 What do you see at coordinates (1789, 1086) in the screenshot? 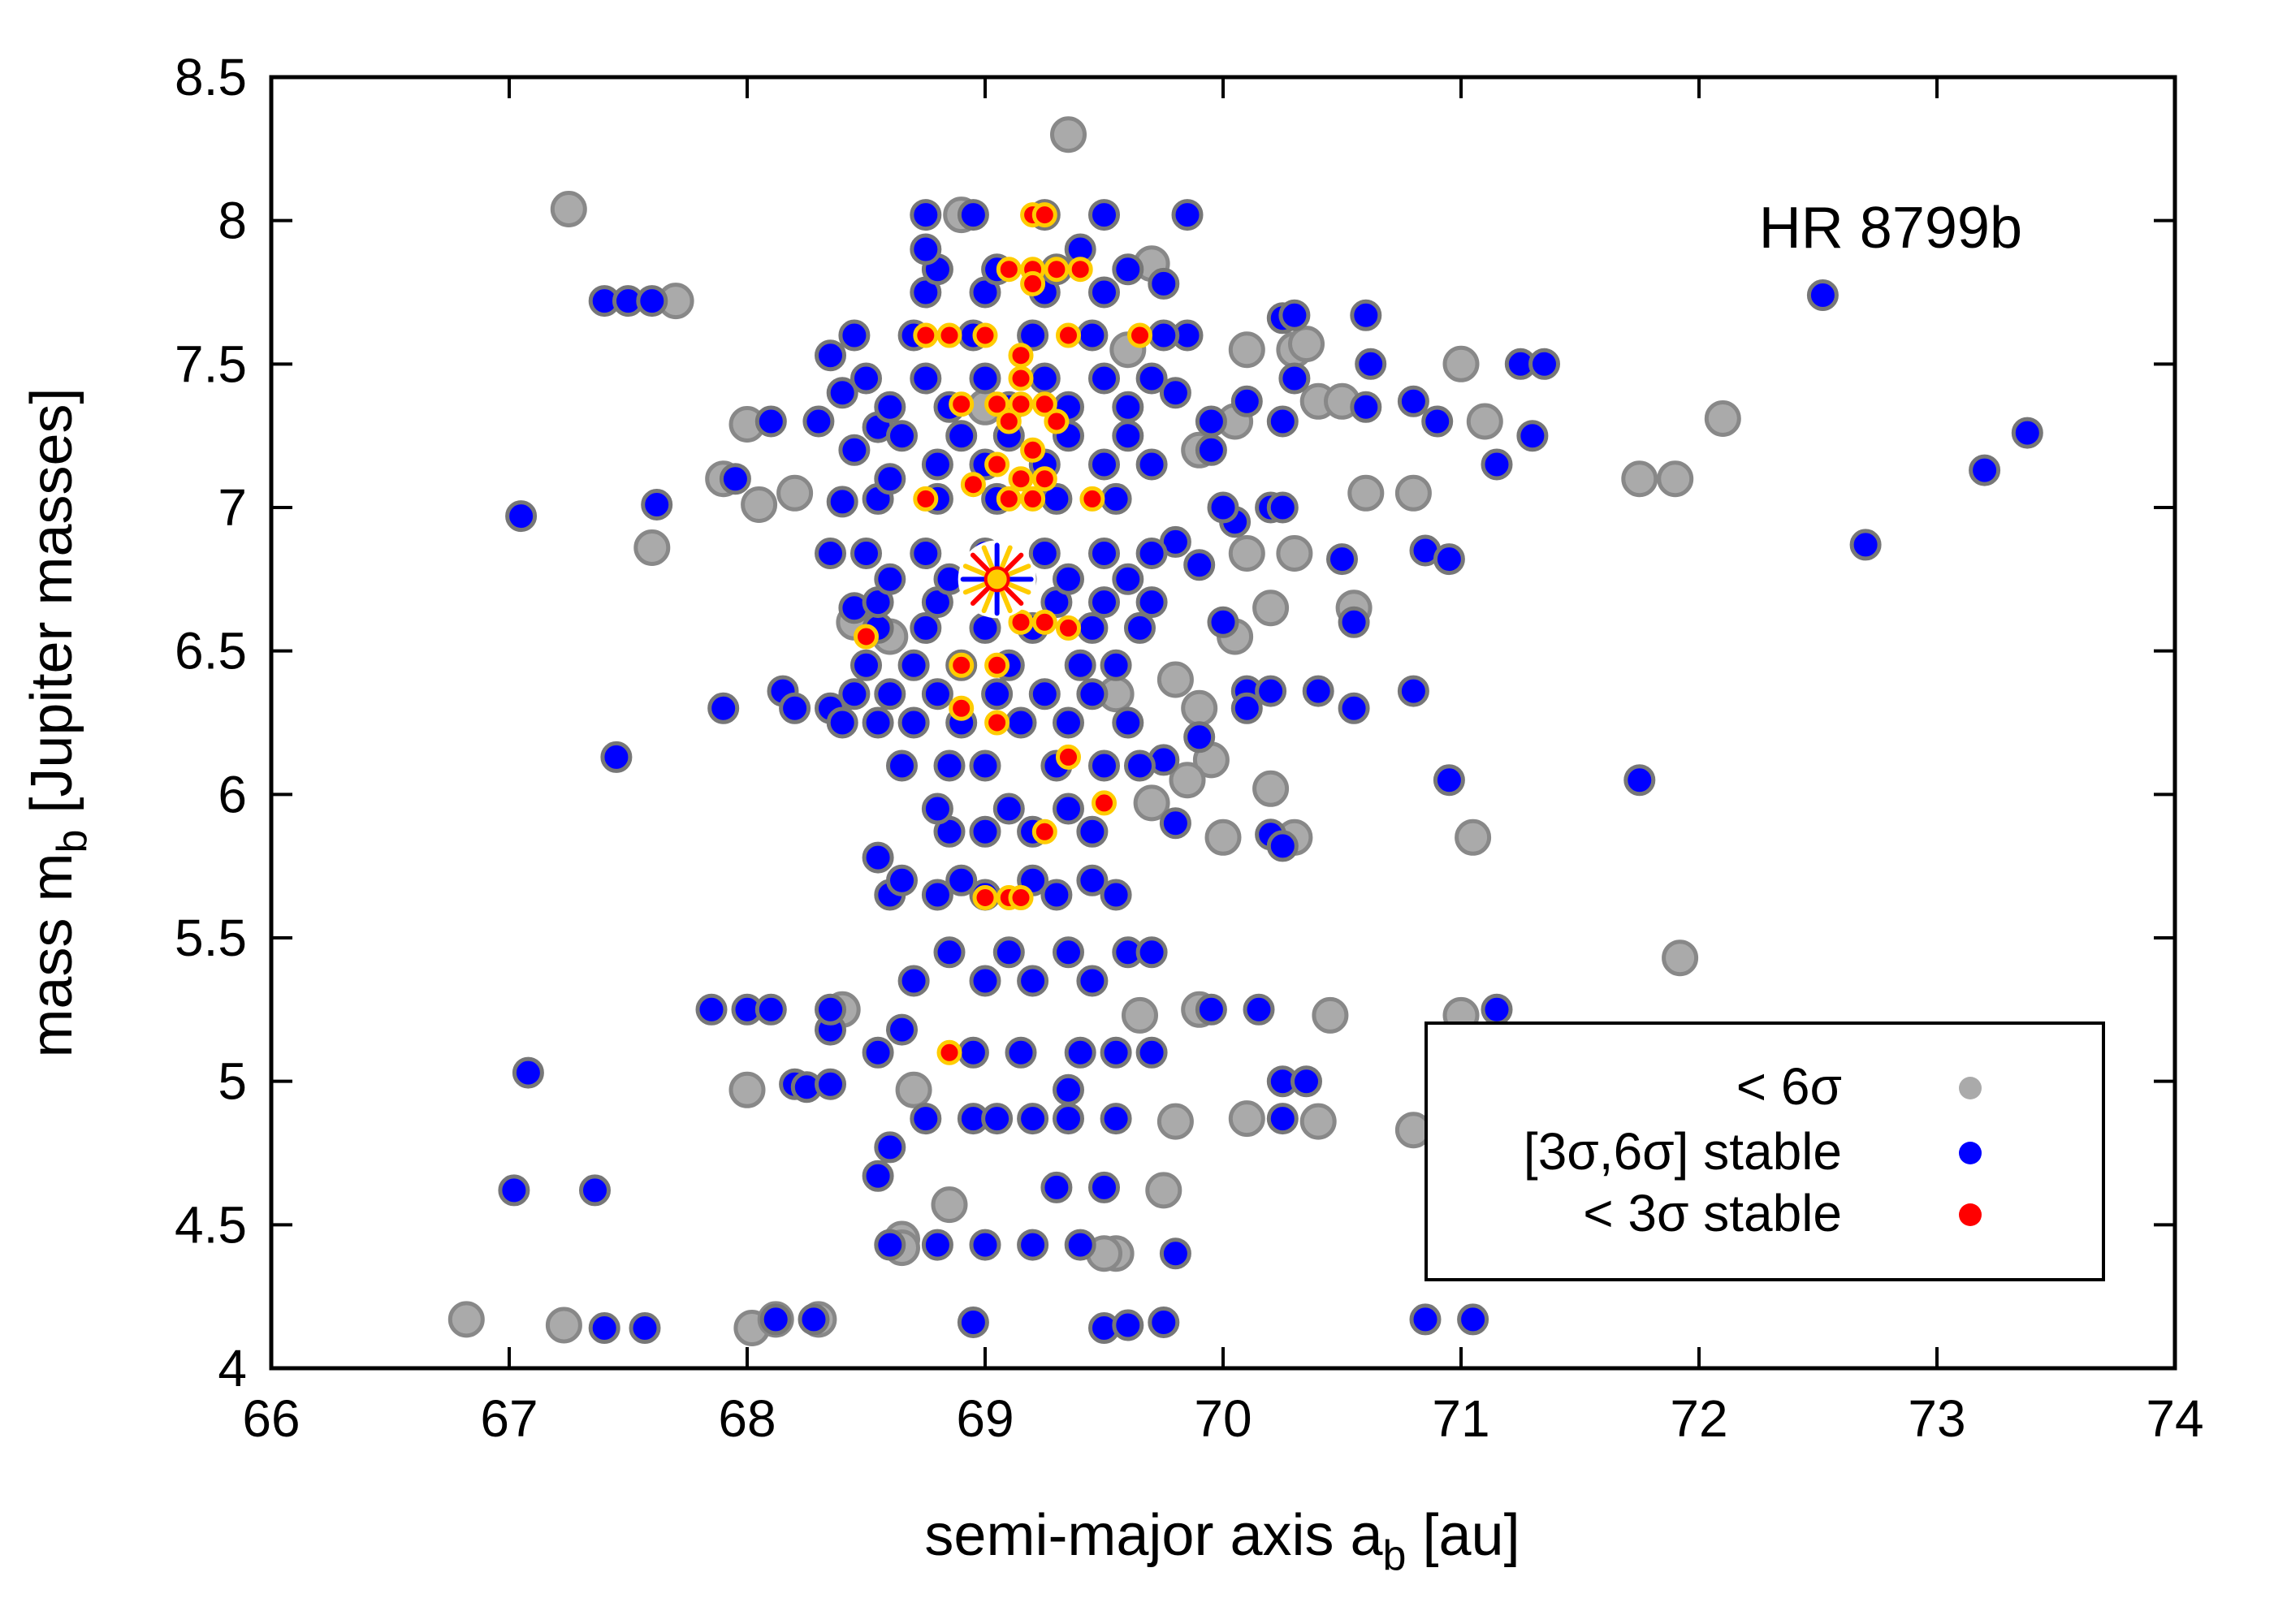
I see `legend-label-gray: < 6σ` at bounding box center [1789, 1086].